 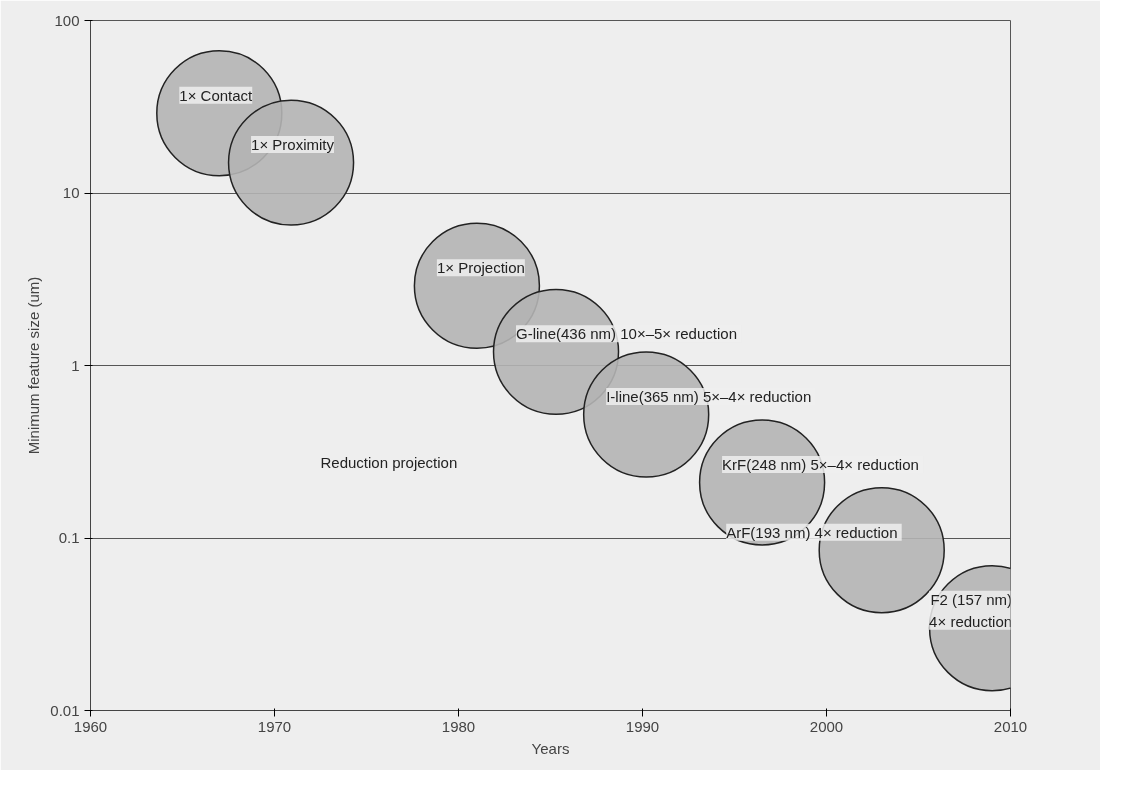 I want to click on series-label: KrF(248 nm) 5×–4× reduction, so click(x=820, y=464).